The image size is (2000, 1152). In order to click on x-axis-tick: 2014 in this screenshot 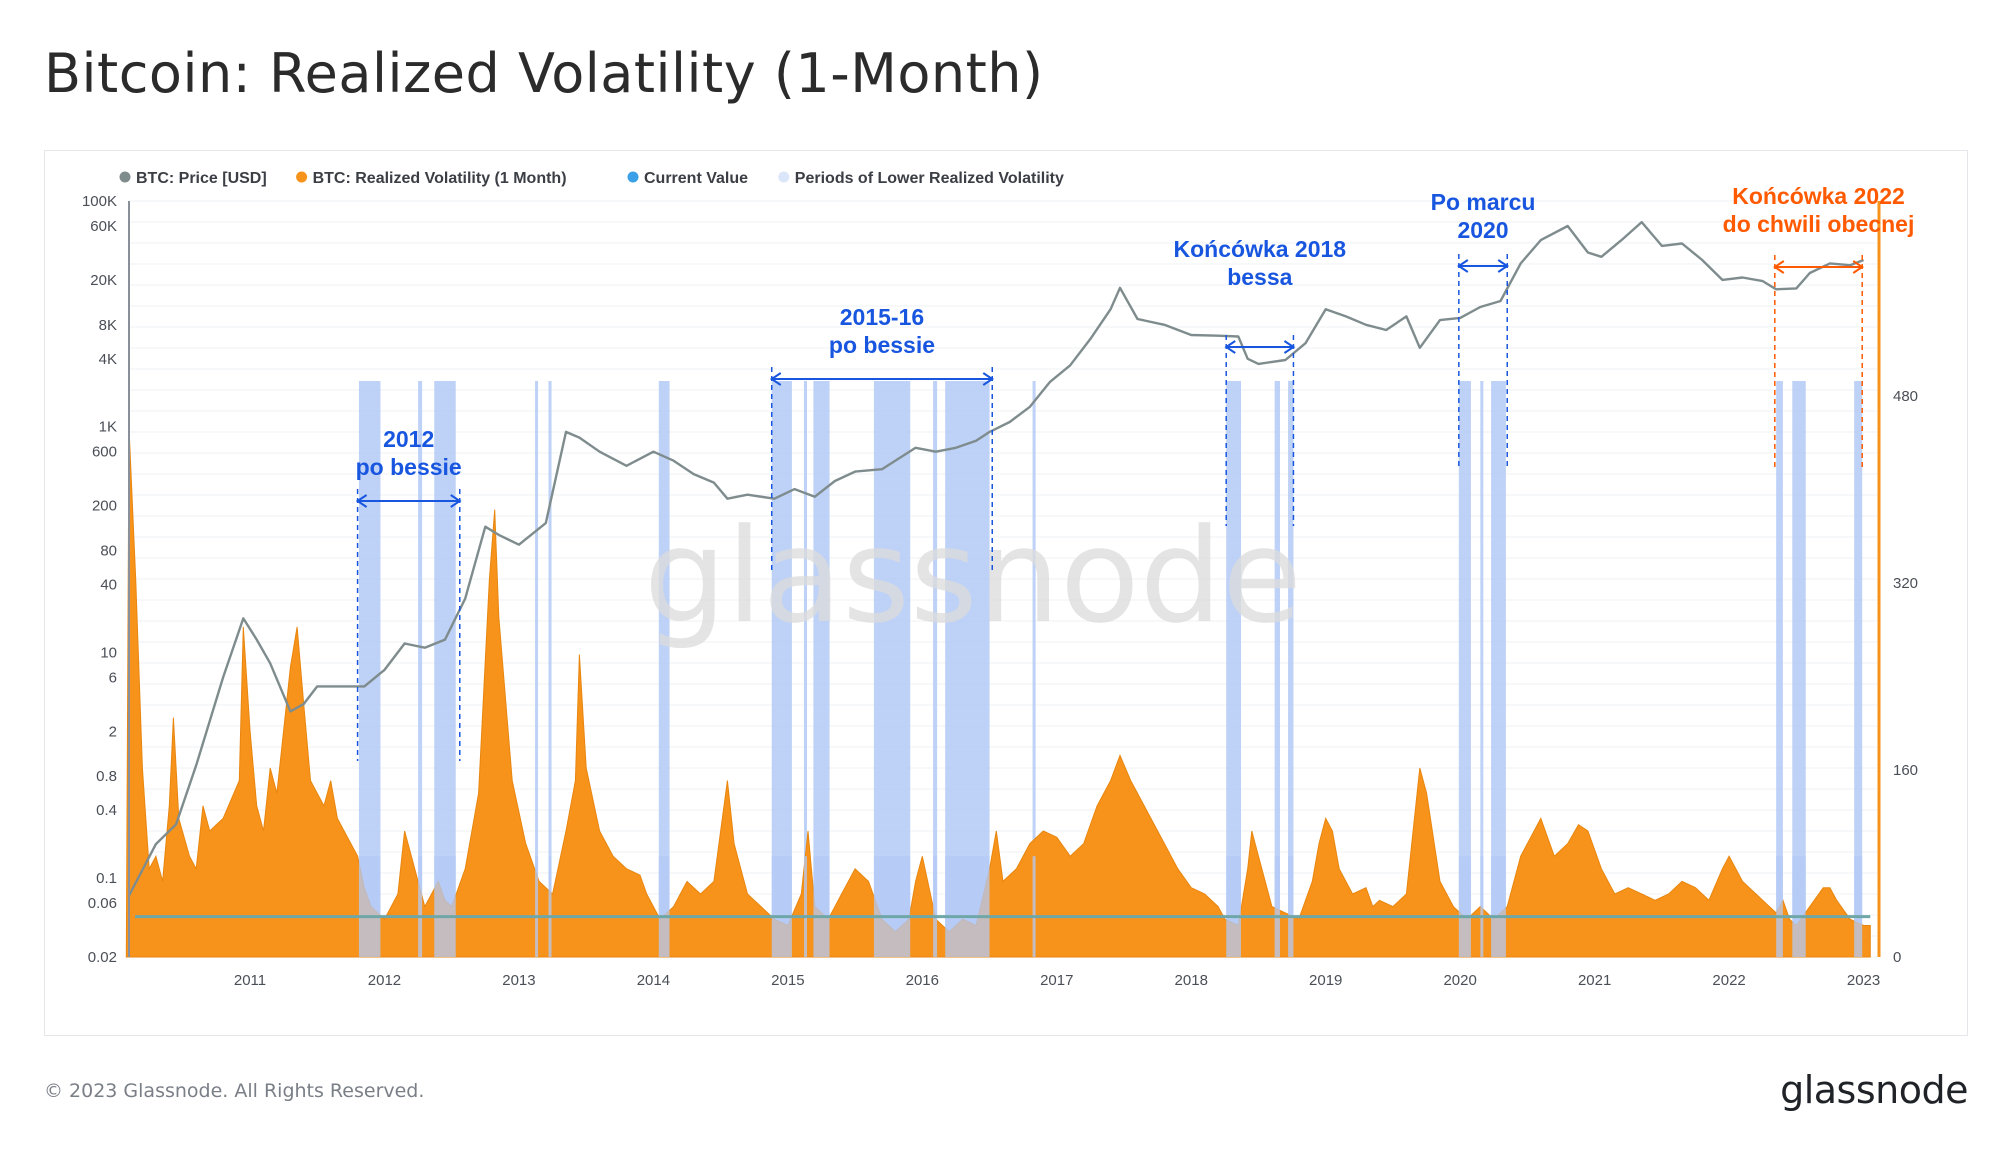, I will do `click(653, 980)`.